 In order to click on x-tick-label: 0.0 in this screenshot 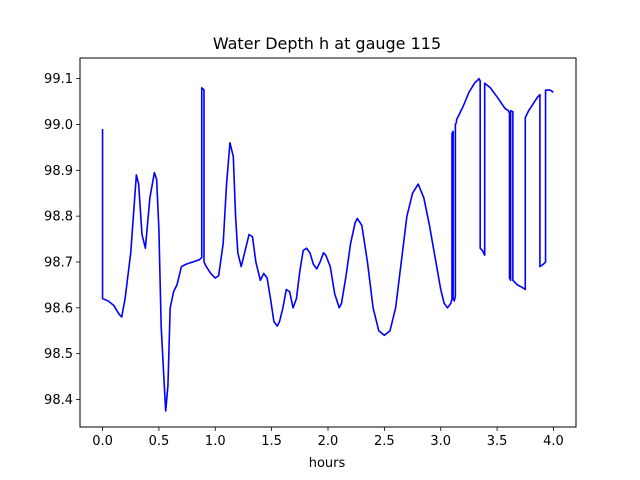, I will do `click(102, 441)`.